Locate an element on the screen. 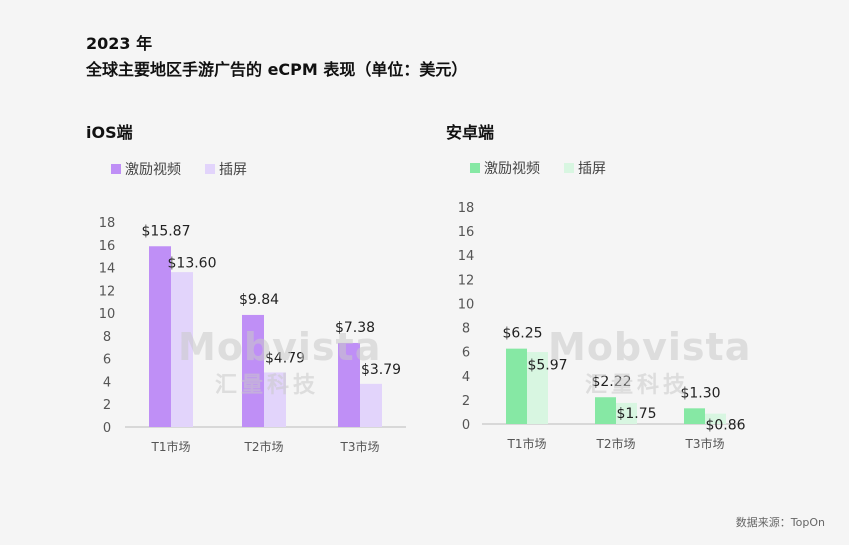 This screenshot has height=545, width=849. ios-legend-item-interstitial: 插屏 is located at coordinates (226, 169).